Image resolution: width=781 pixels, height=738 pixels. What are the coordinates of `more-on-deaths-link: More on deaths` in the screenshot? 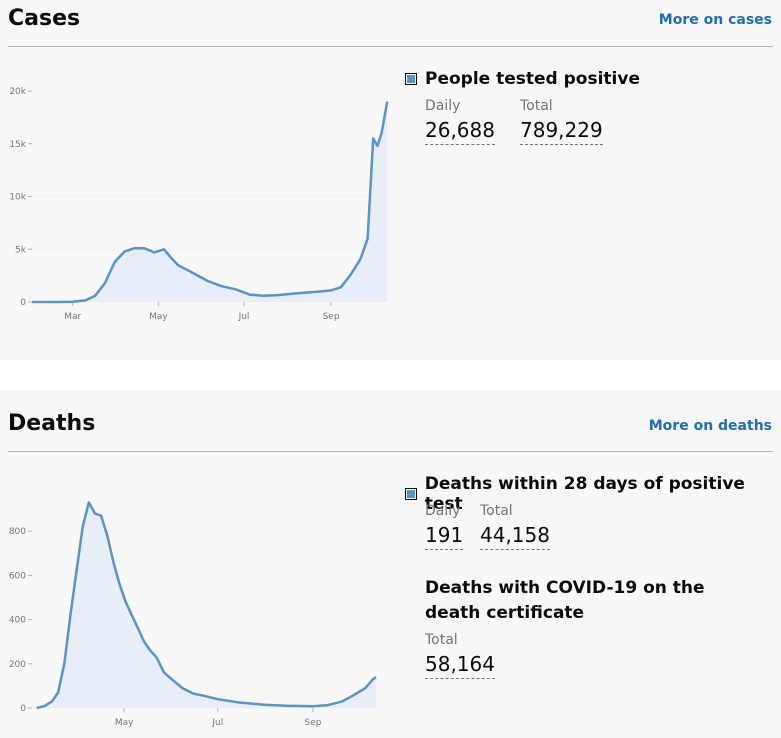 It's located at (710, 426).